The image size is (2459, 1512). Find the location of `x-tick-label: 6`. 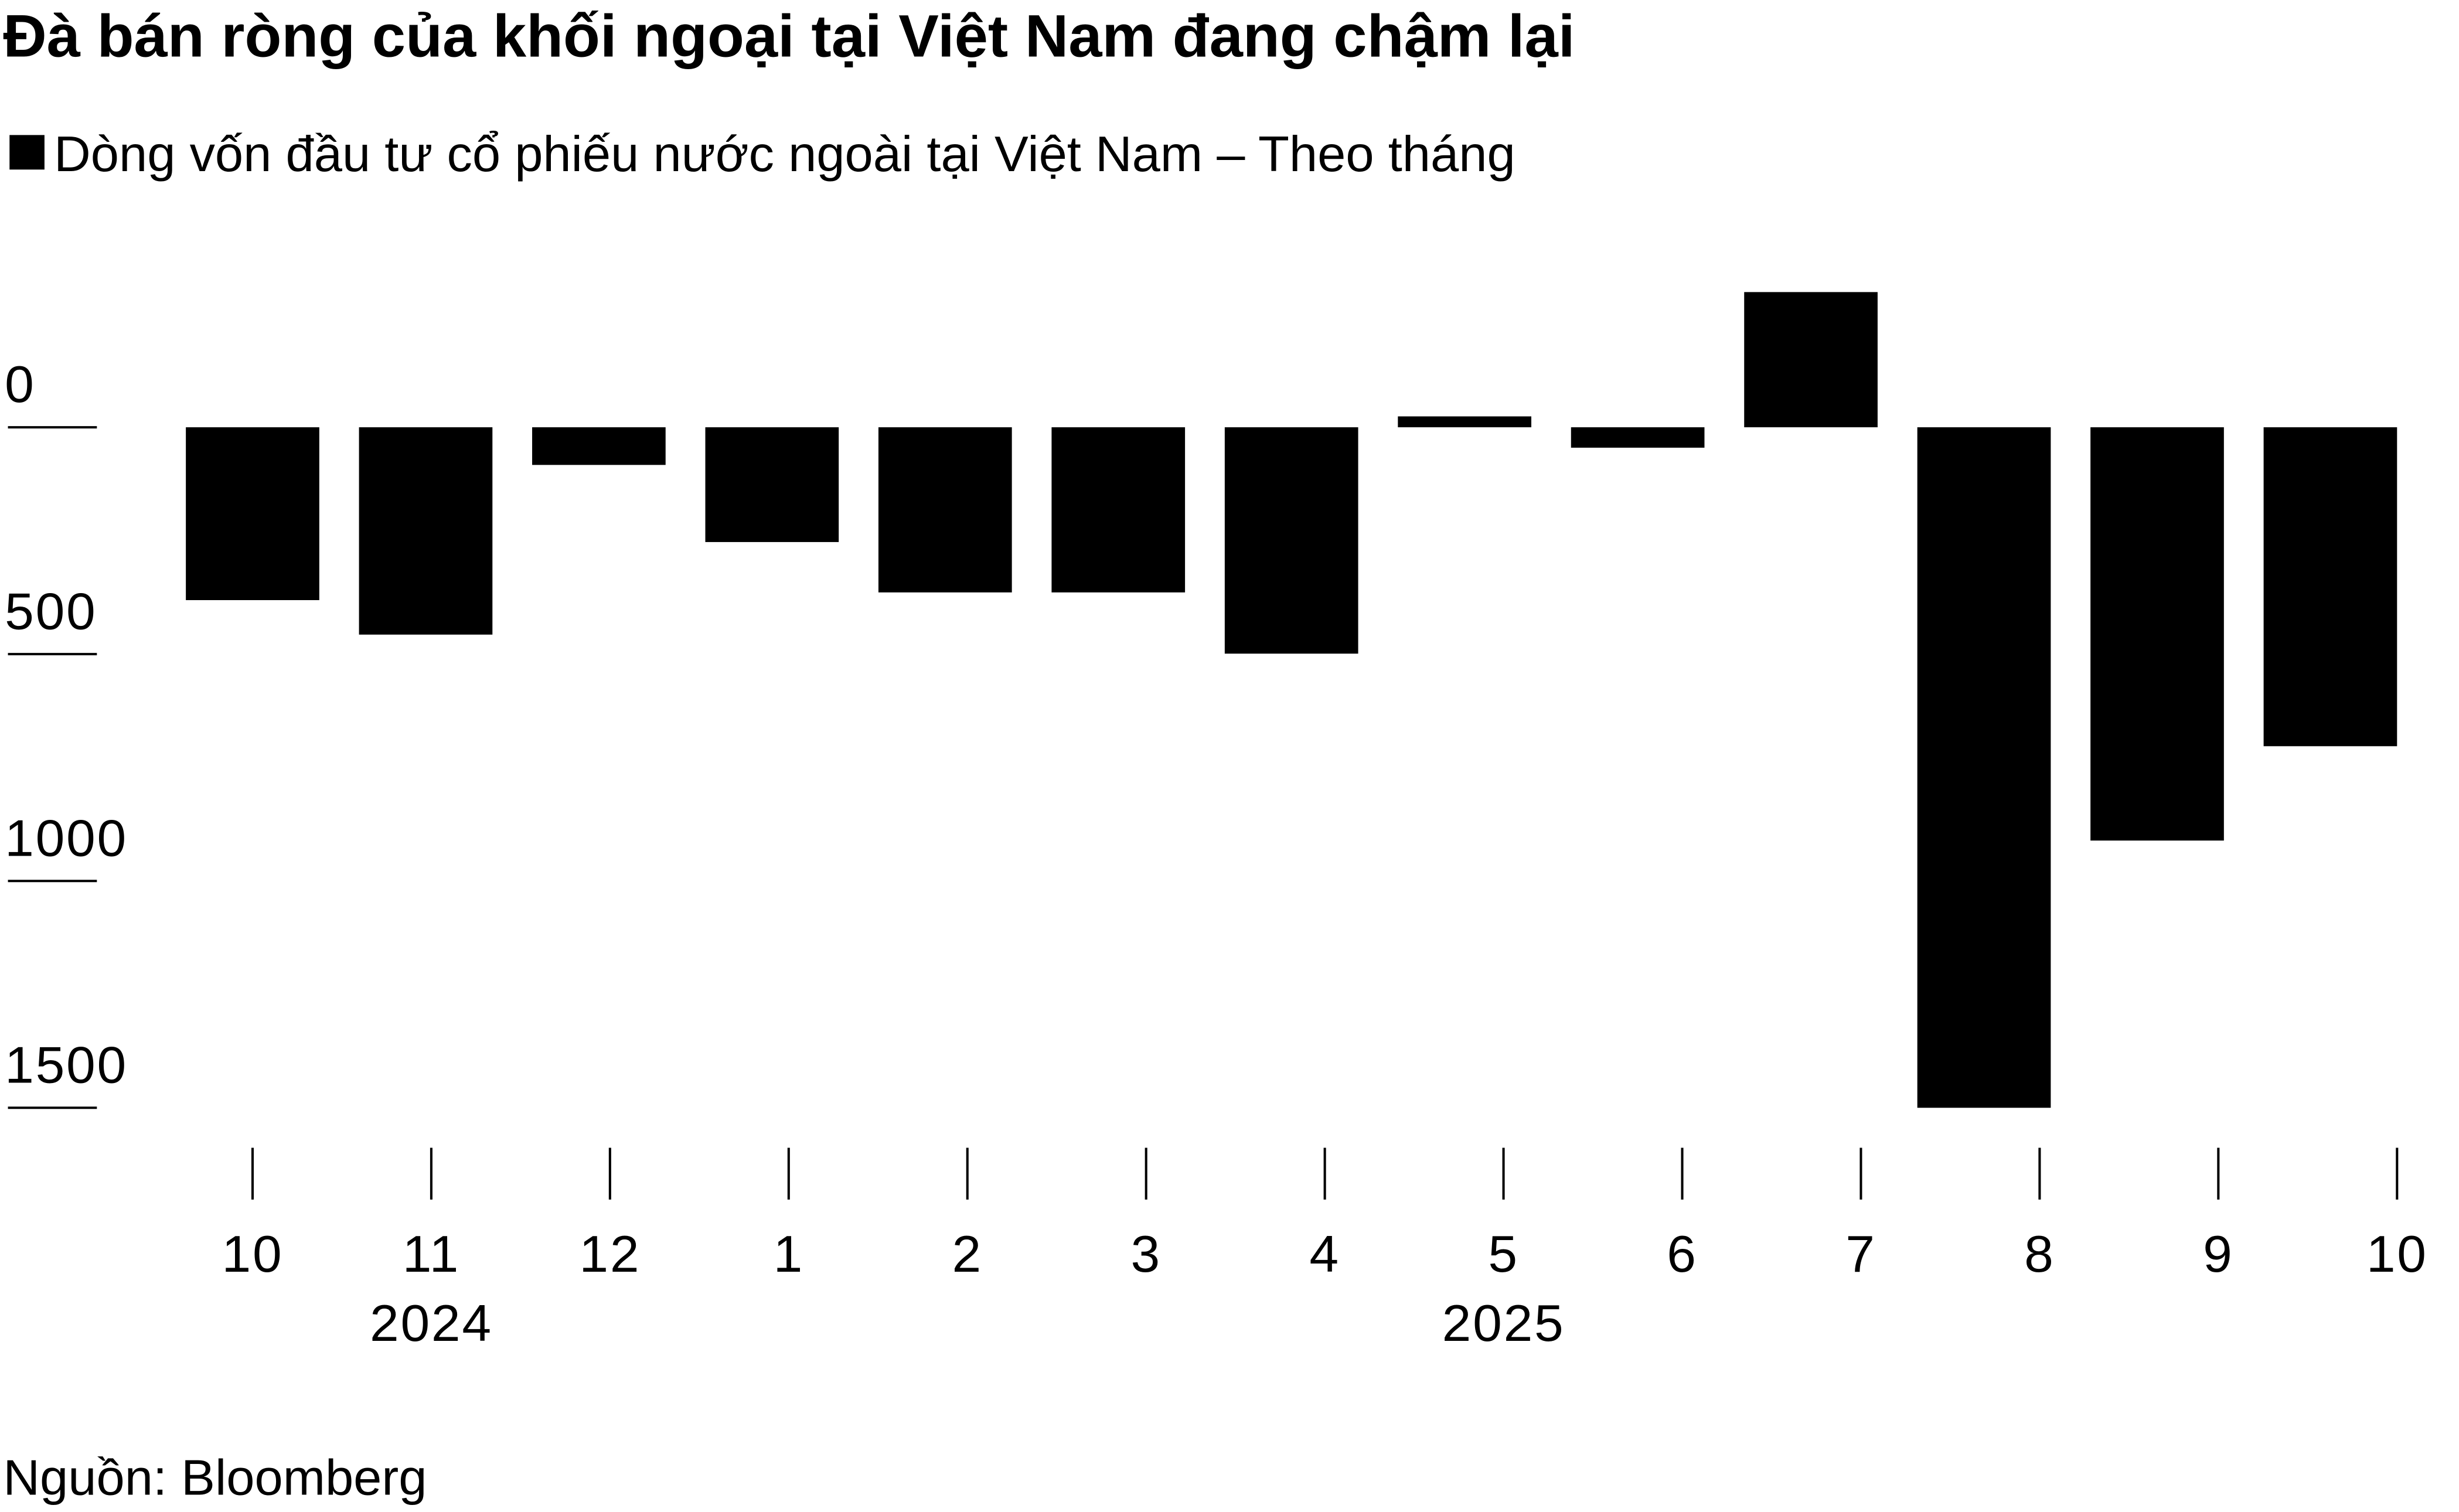

x-tick-label: 6 is located at coordinates (1682, 1254).